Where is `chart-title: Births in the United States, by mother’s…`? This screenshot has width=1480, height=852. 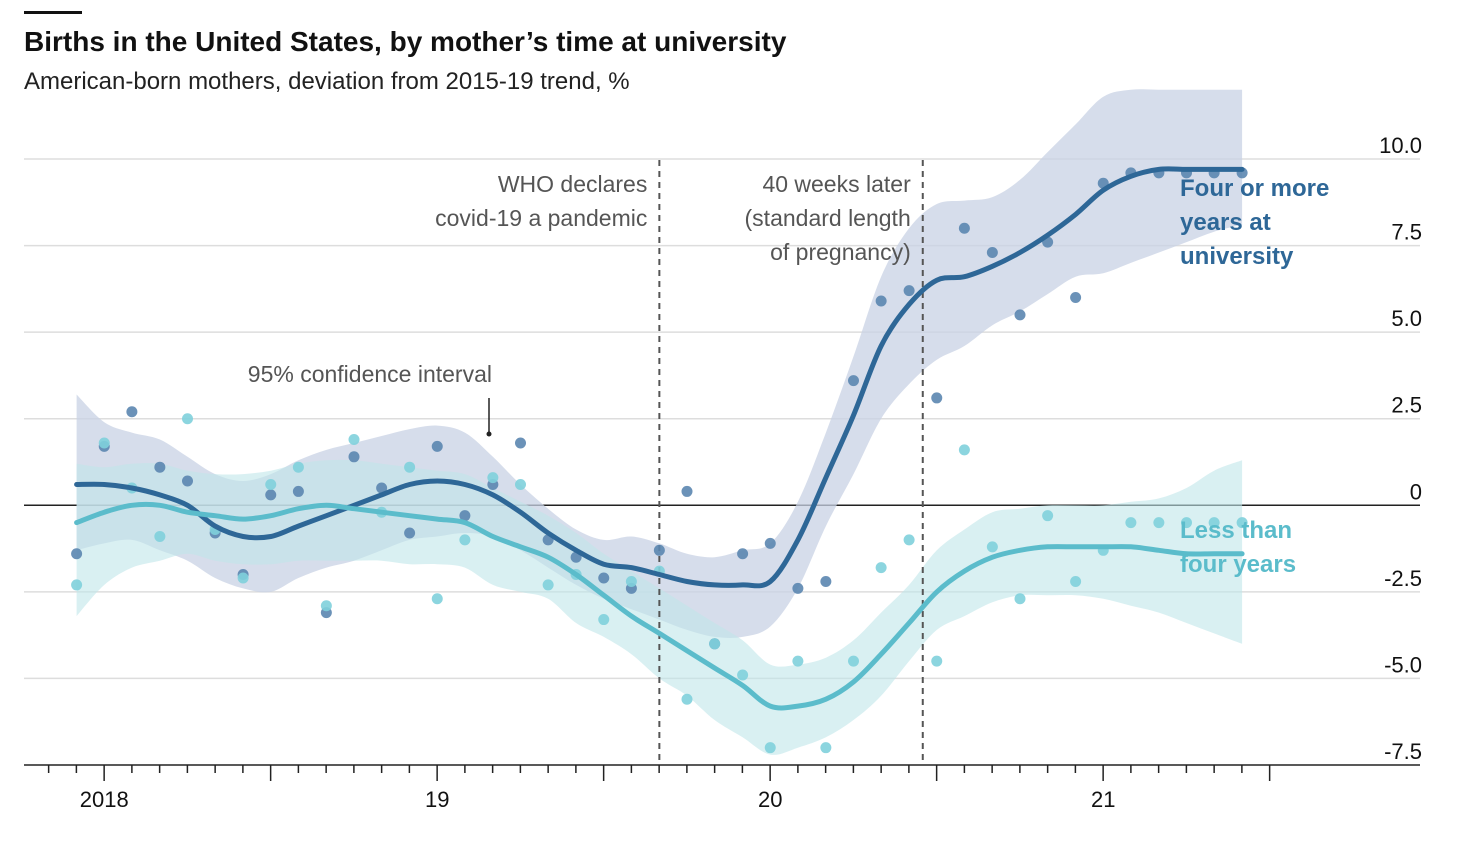
chart-title: Births in the United States, by mother’s… is located at coordinates (405, 41).